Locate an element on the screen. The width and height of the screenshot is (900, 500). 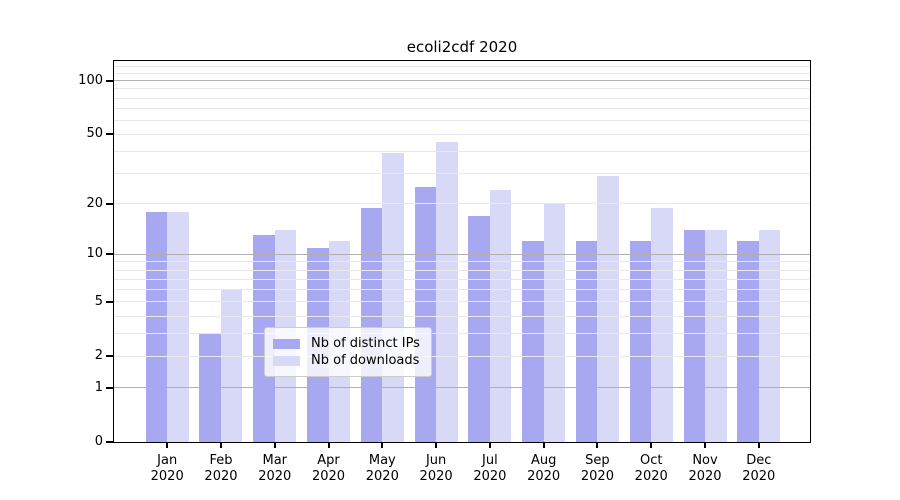
bar-downloads-sep is located at coordinates (608, 308).